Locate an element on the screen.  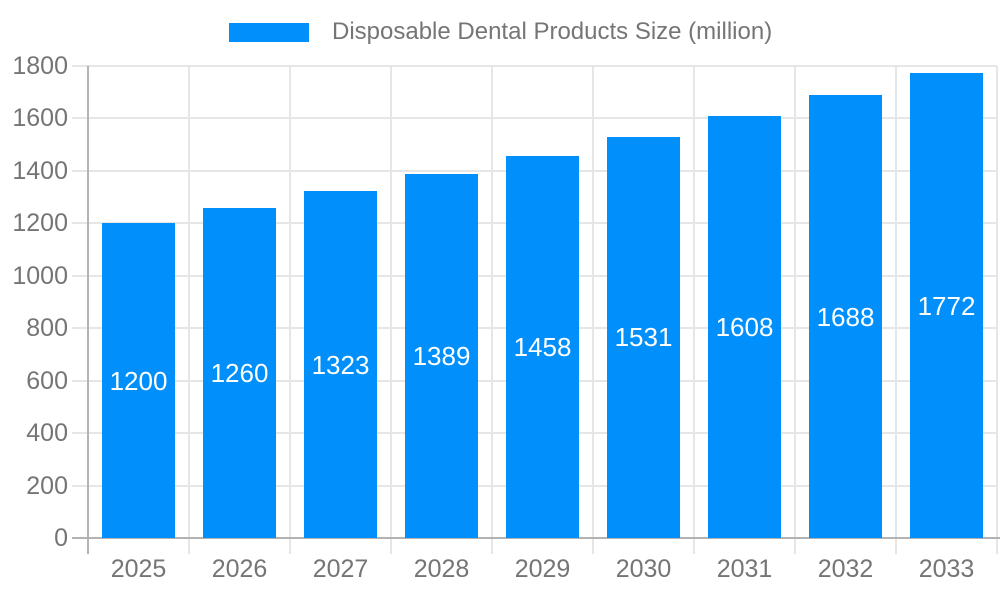
bar-2029: 1458 is located at coordinates (542, 346).